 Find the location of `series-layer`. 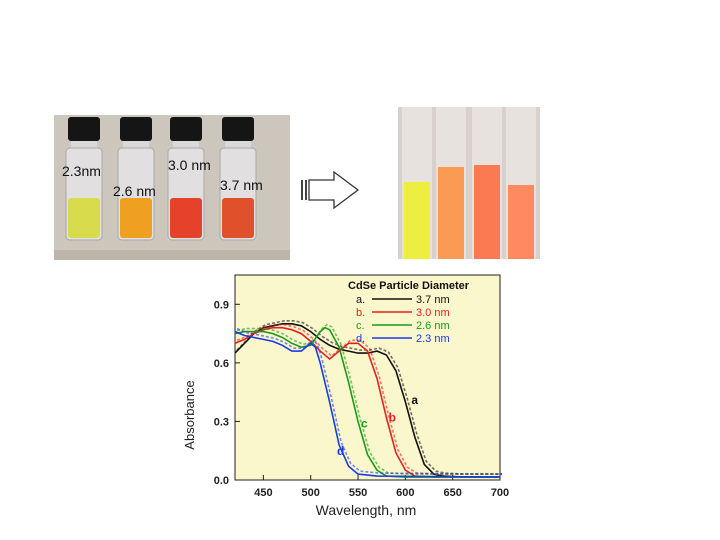

series-layer is located at coordinates (368, 399).